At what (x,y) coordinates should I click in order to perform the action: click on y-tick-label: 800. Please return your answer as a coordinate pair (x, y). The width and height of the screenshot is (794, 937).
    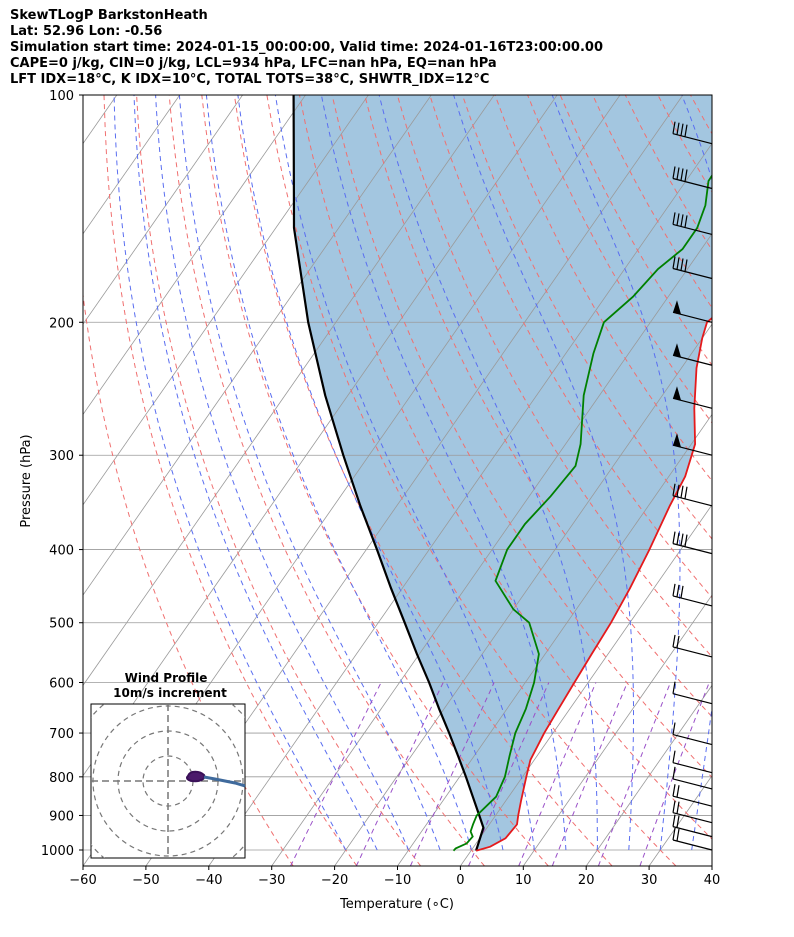
    Looking at the image, I should click on (61, 778).